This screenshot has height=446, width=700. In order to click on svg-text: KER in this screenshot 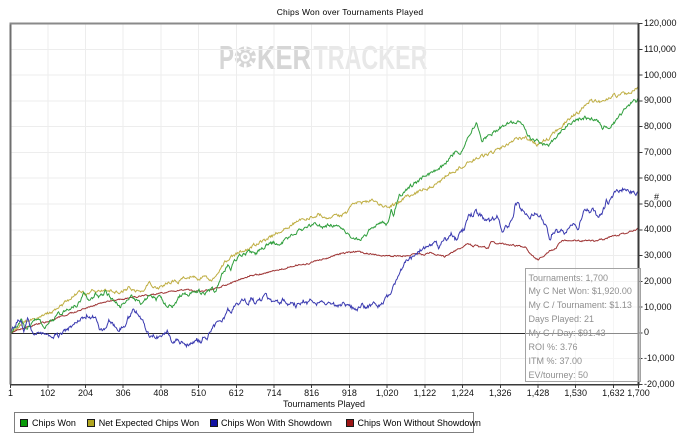, I will do `click(284, 57)`.